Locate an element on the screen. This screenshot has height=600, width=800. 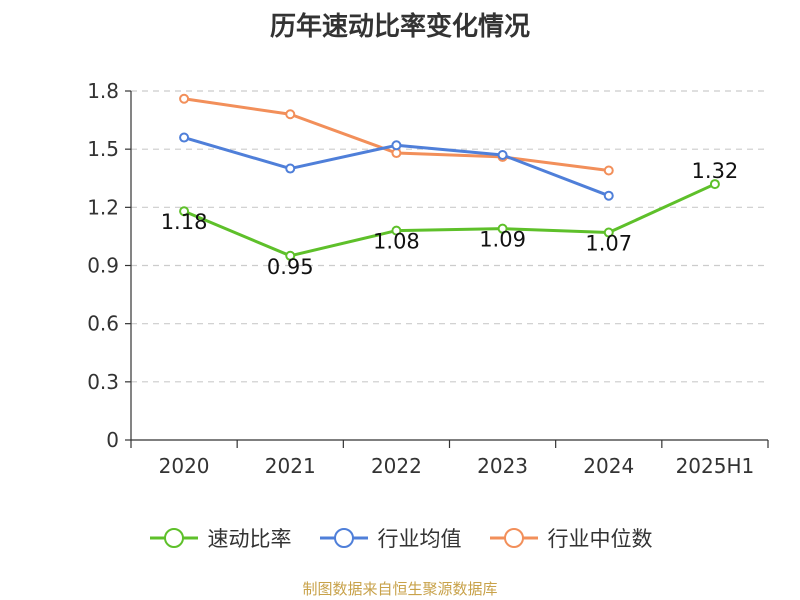
x-tick-label: 2020 is located at coordinates (184, 466).